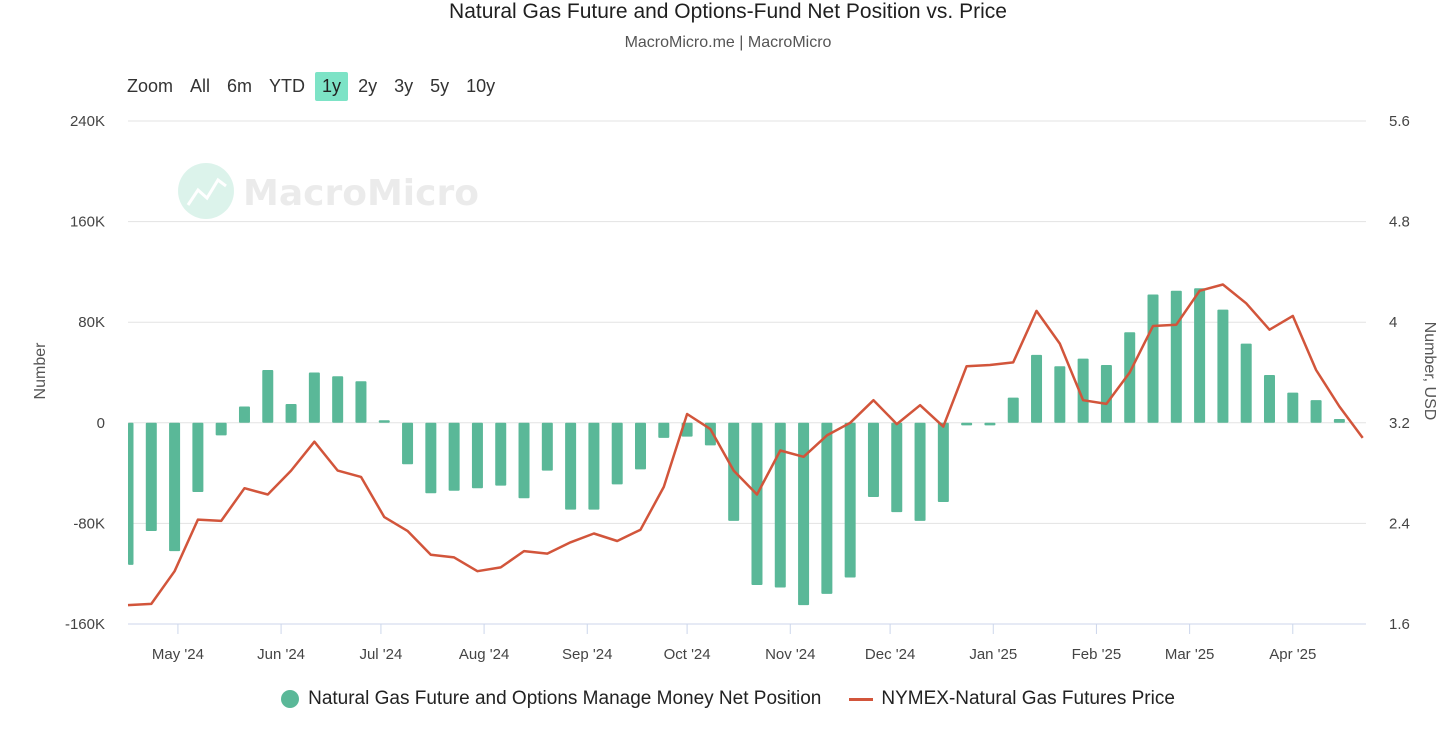  I want to click on y-right-tick-label: 3.2, so click(1399, 423).